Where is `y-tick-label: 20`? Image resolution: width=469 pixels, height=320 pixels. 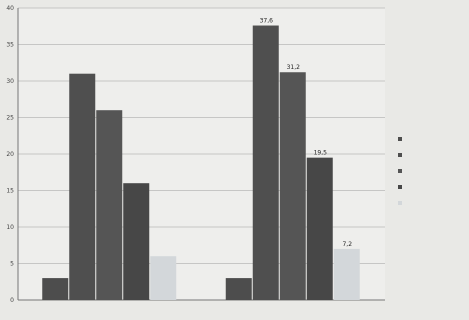
y-tick-label: 20 is located at coordinates (10, 154).